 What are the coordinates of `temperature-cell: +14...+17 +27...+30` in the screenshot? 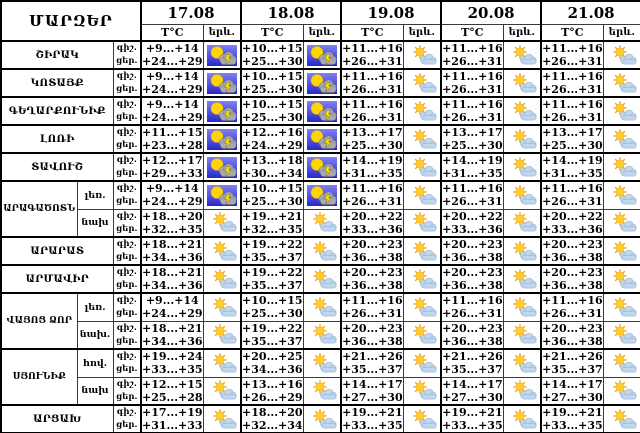 It's located at (472, 391).